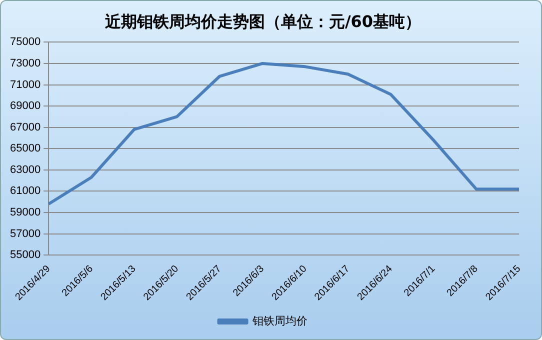  I want to click on y-tick-label: 73000, so click(25, 64).